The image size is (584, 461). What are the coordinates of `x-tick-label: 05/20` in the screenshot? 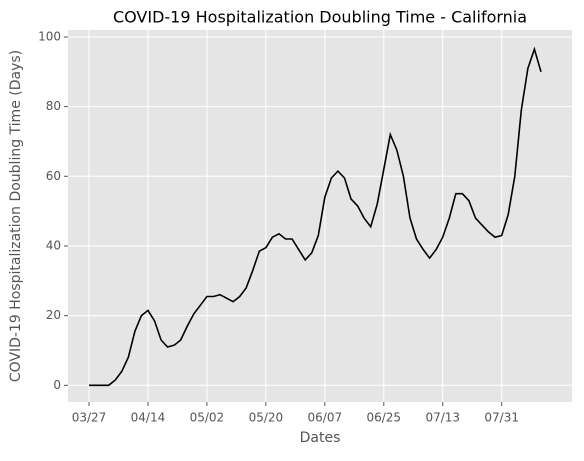 It's located at (266, 418).